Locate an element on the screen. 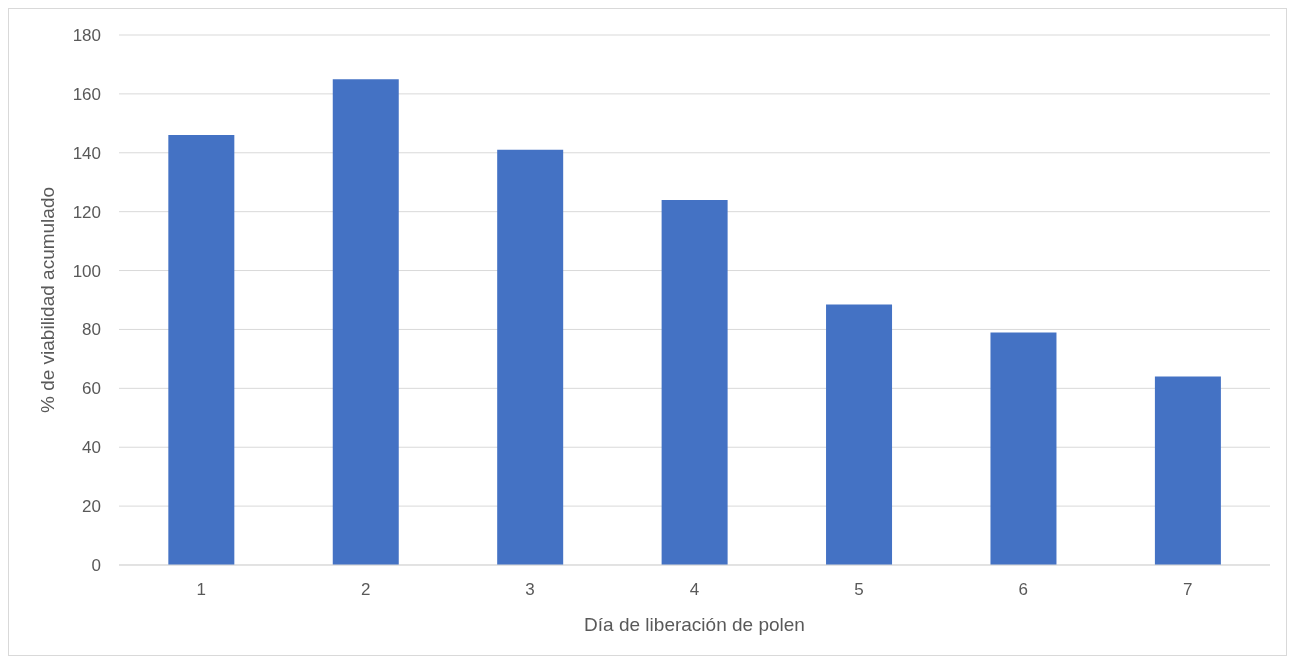 Image resolution: width=1295 pixels, height=664 pixels. x-tick-label: 6 is located at coordinates (1023, 590).